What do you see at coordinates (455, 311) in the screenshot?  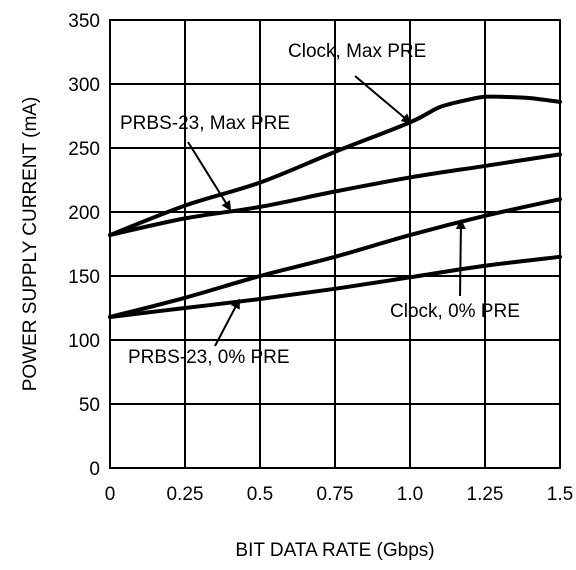 I see `series-annotation-label: Clock, 0% PRE` at bounding box center [455, 311].